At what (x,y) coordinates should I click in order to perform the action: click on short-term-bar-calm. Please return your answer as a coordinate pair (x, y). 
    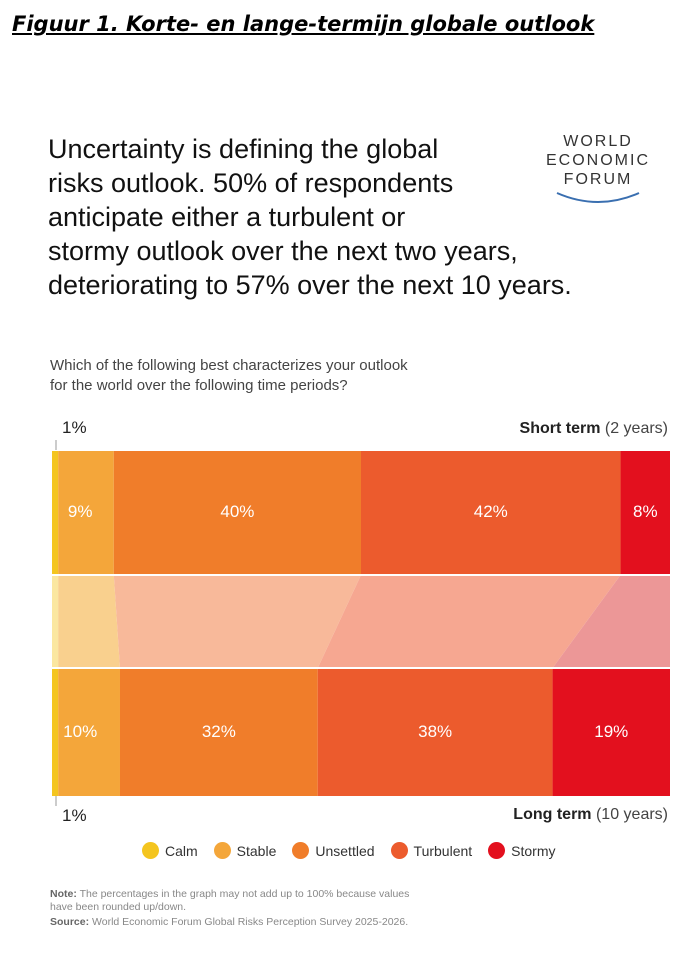
    Looking at the image, I should click on (55, 512).